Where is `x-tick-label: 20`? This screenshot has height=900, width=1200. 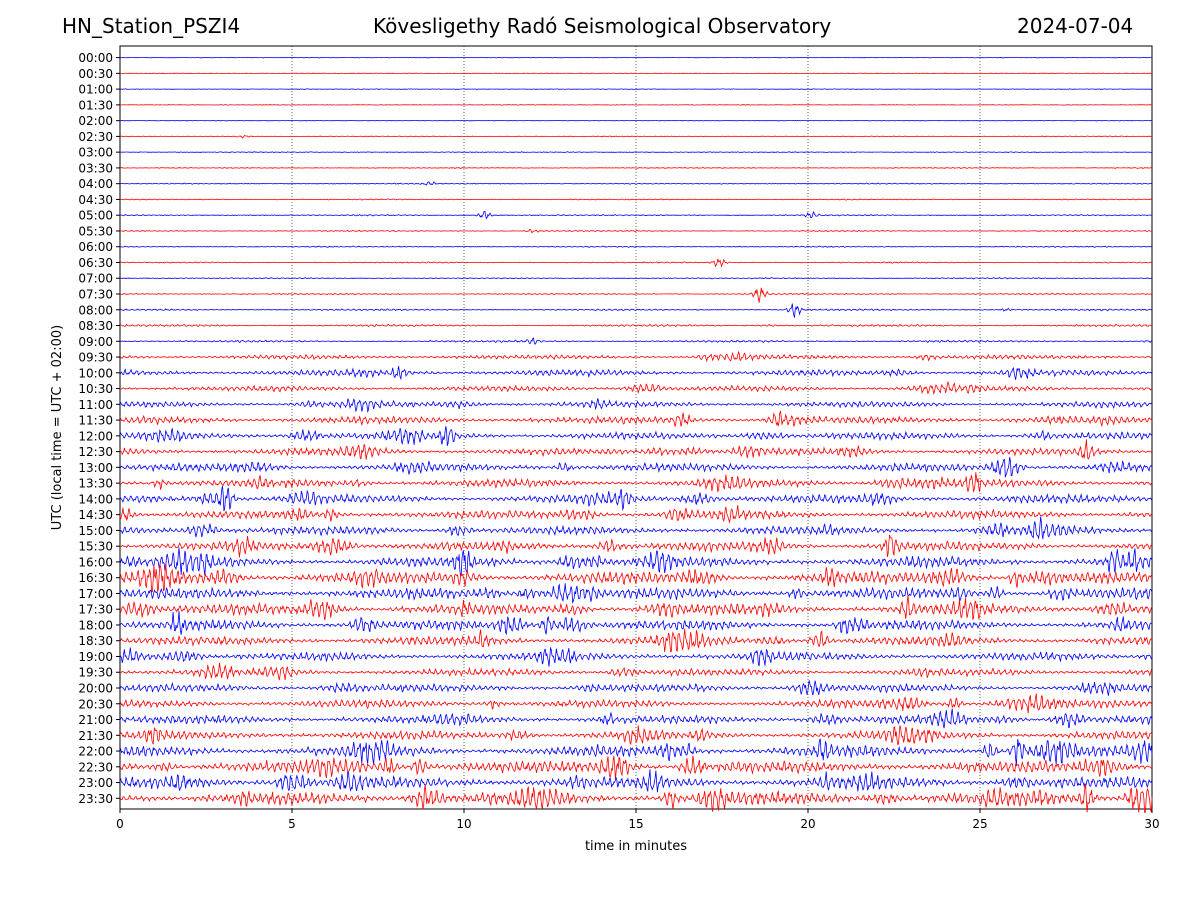 x-tick-label: 20 is located at coordinates (807, 824).